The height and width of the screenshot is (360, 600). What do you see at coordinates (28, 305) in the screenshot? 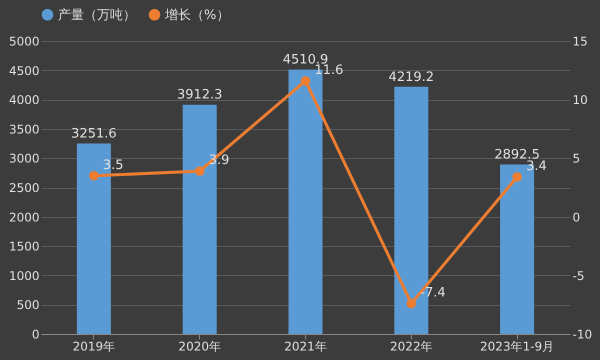
I see `y-tick-label: 500` at bounding box center [28, 305].